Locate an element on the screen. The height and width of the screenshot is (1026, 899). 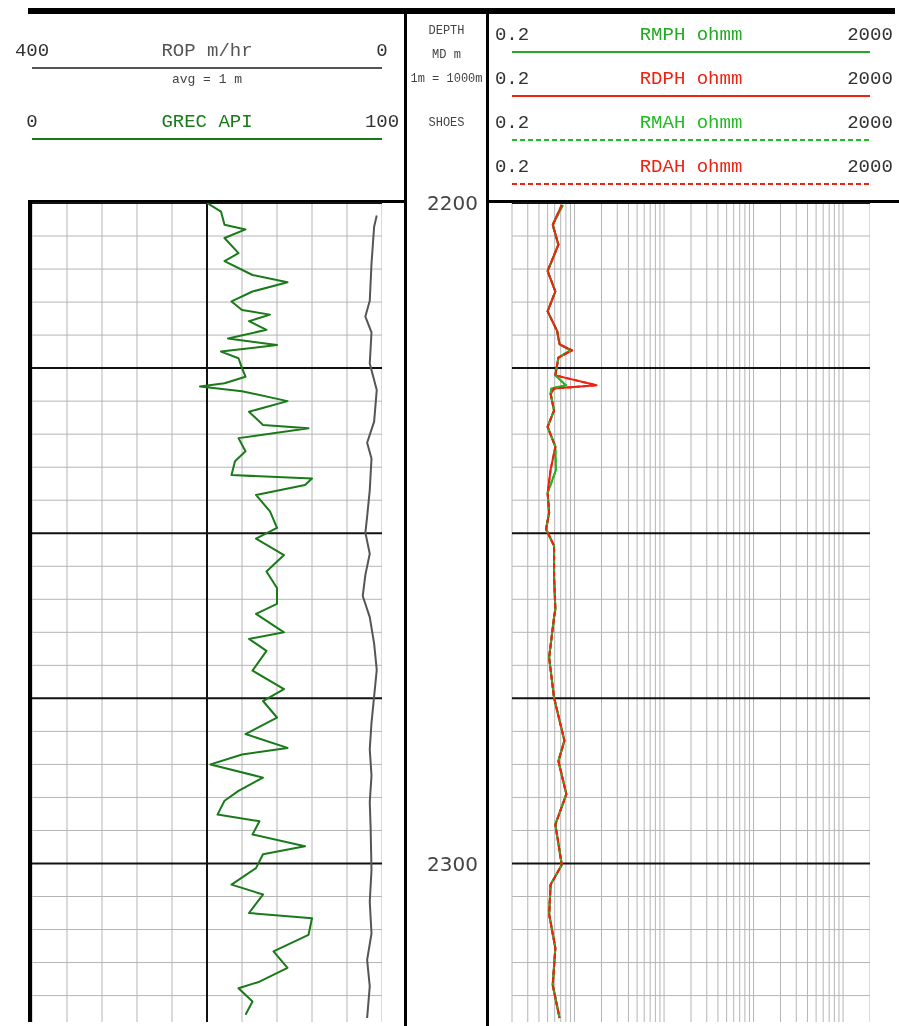
text: GREC API is located at coordinates (207, 122).